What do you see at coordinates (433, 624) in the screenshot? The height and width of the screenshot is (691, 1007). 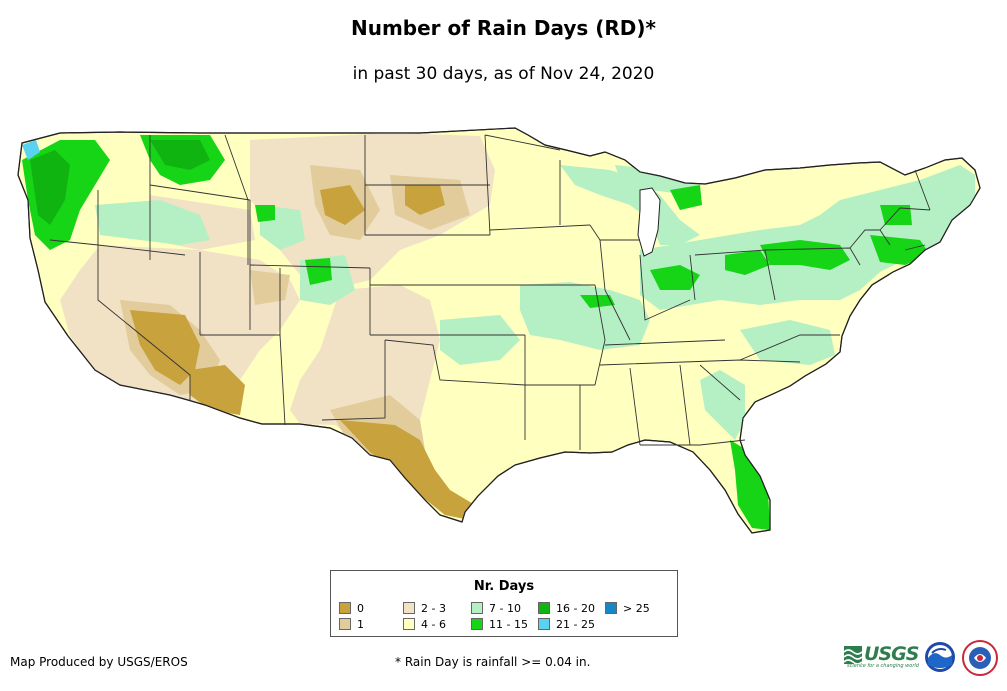 I see `legend-label-4-6: 4 - 6` at bounding box center [433, 624].